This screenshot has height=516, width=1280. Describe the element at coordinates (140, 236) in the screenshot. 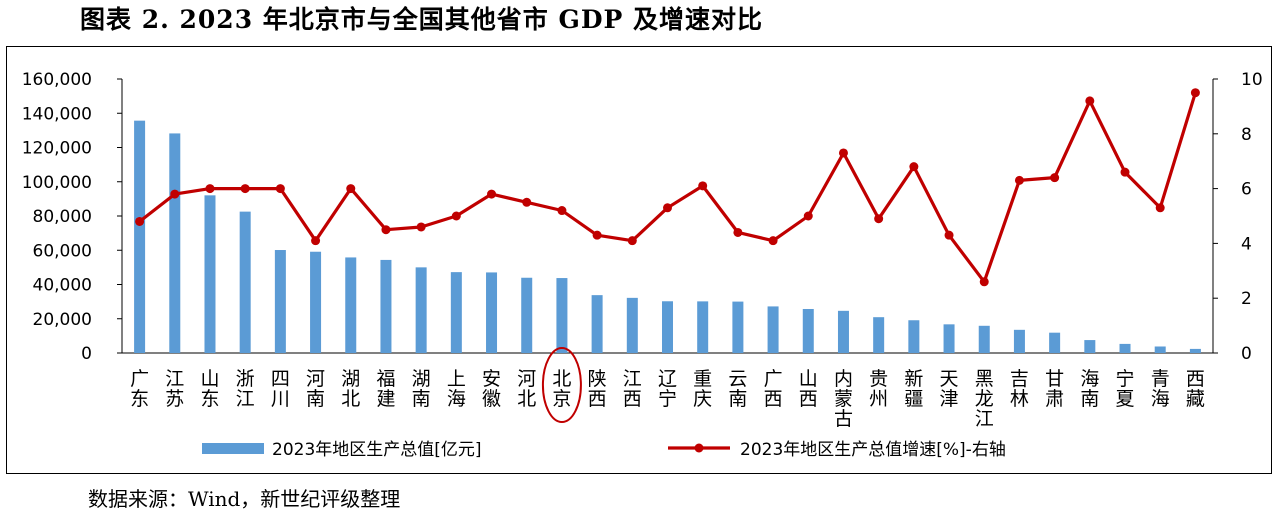

I see `bar-广东` at that location.